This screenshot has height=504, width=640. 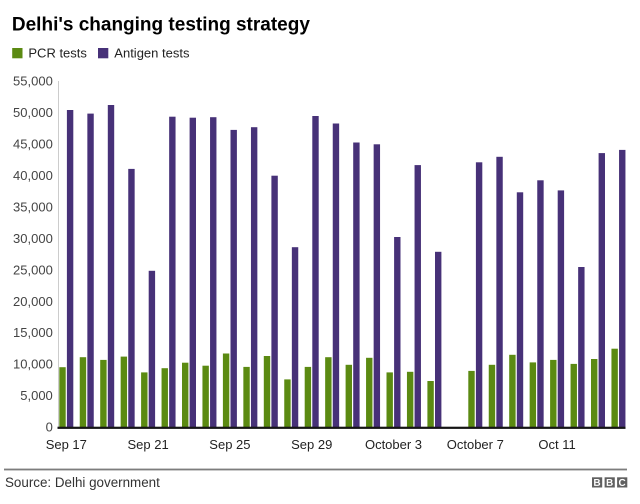 What do you see at coordinates (36, 395) in the screenshot?
I see `svg-text: 5,000` at bounding box center [36, 395].